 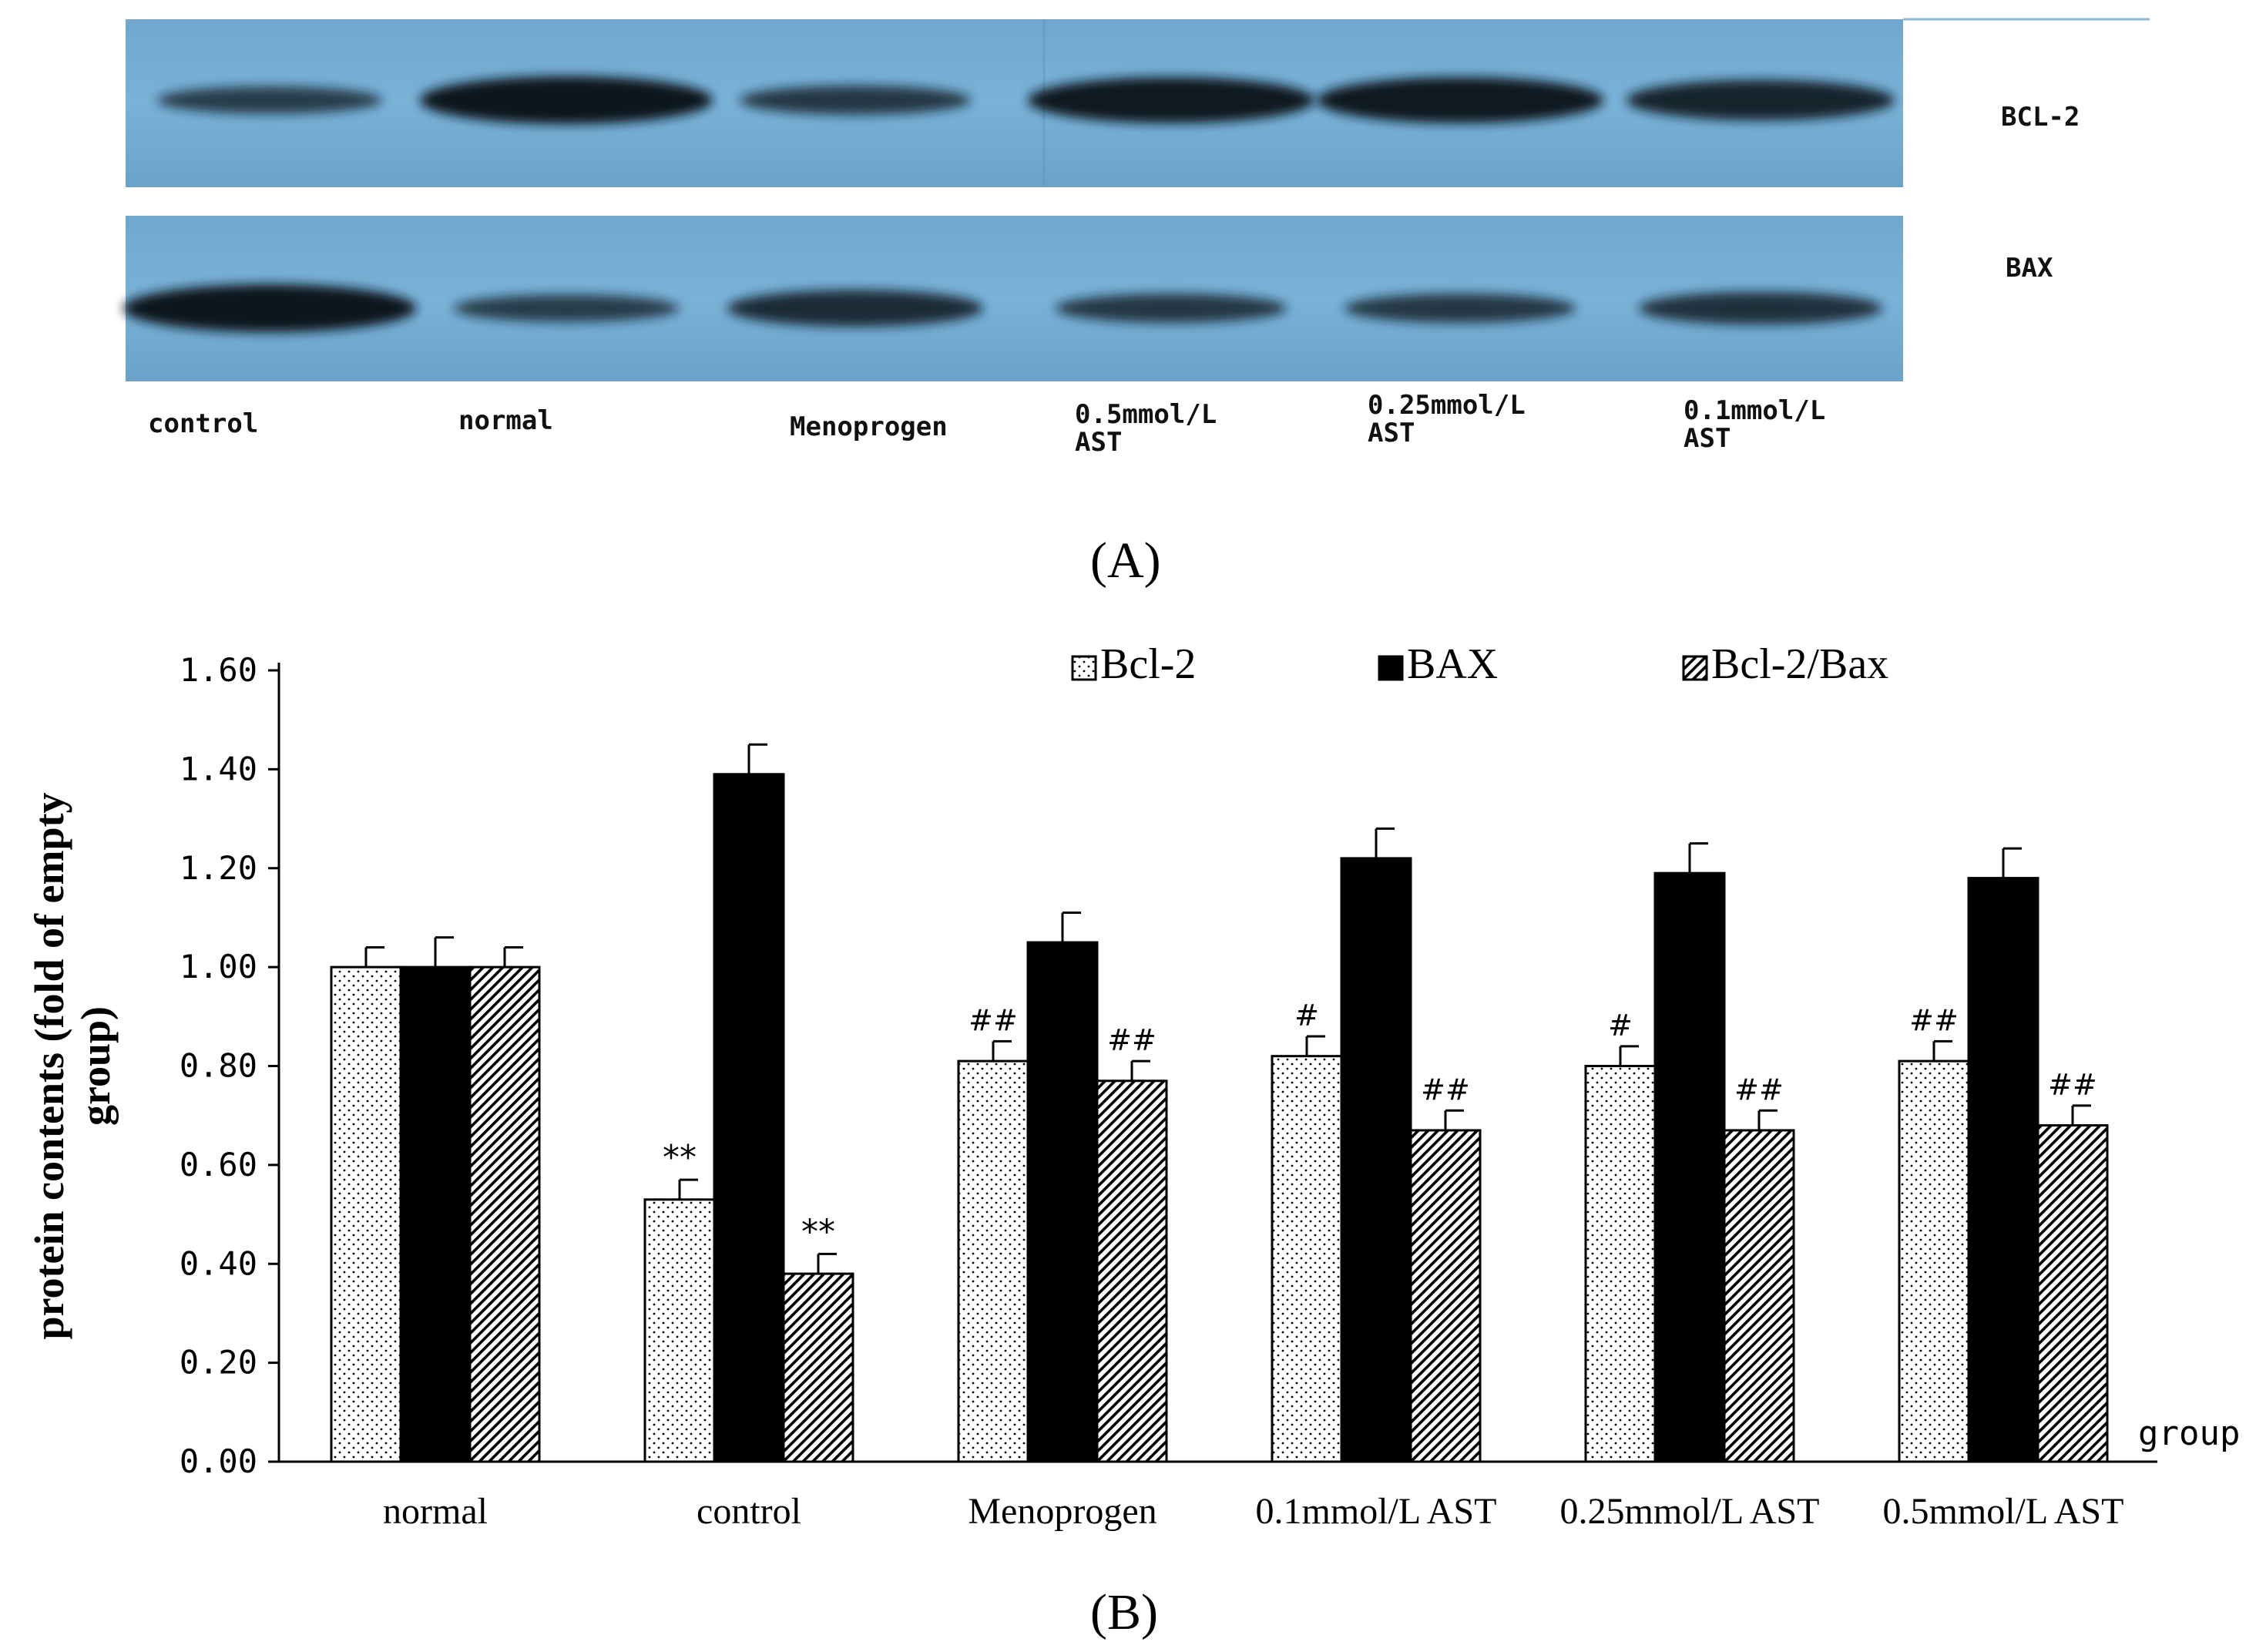 What do you see at coordinates (218, 768) in the screenshot?
I see `y-tick-label: 1.40` at bounding box center [218, 768].